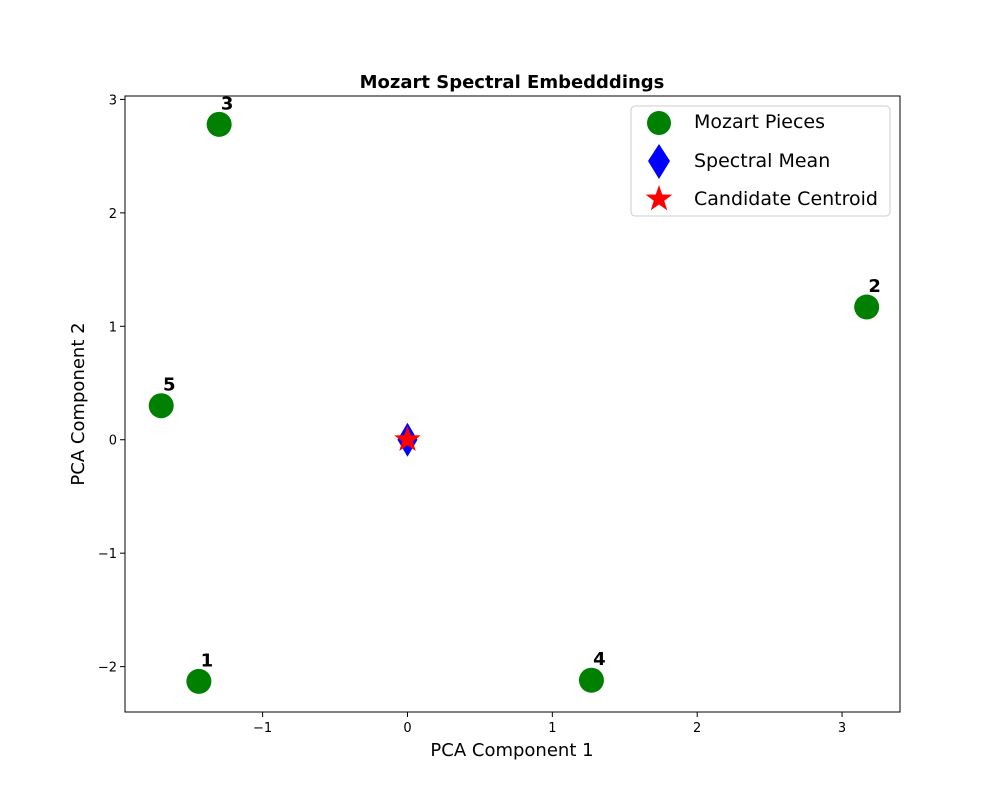 The height and width of the screenshot is (800, 1000). I want to click on legend-circle-marker, so click(659, 123).